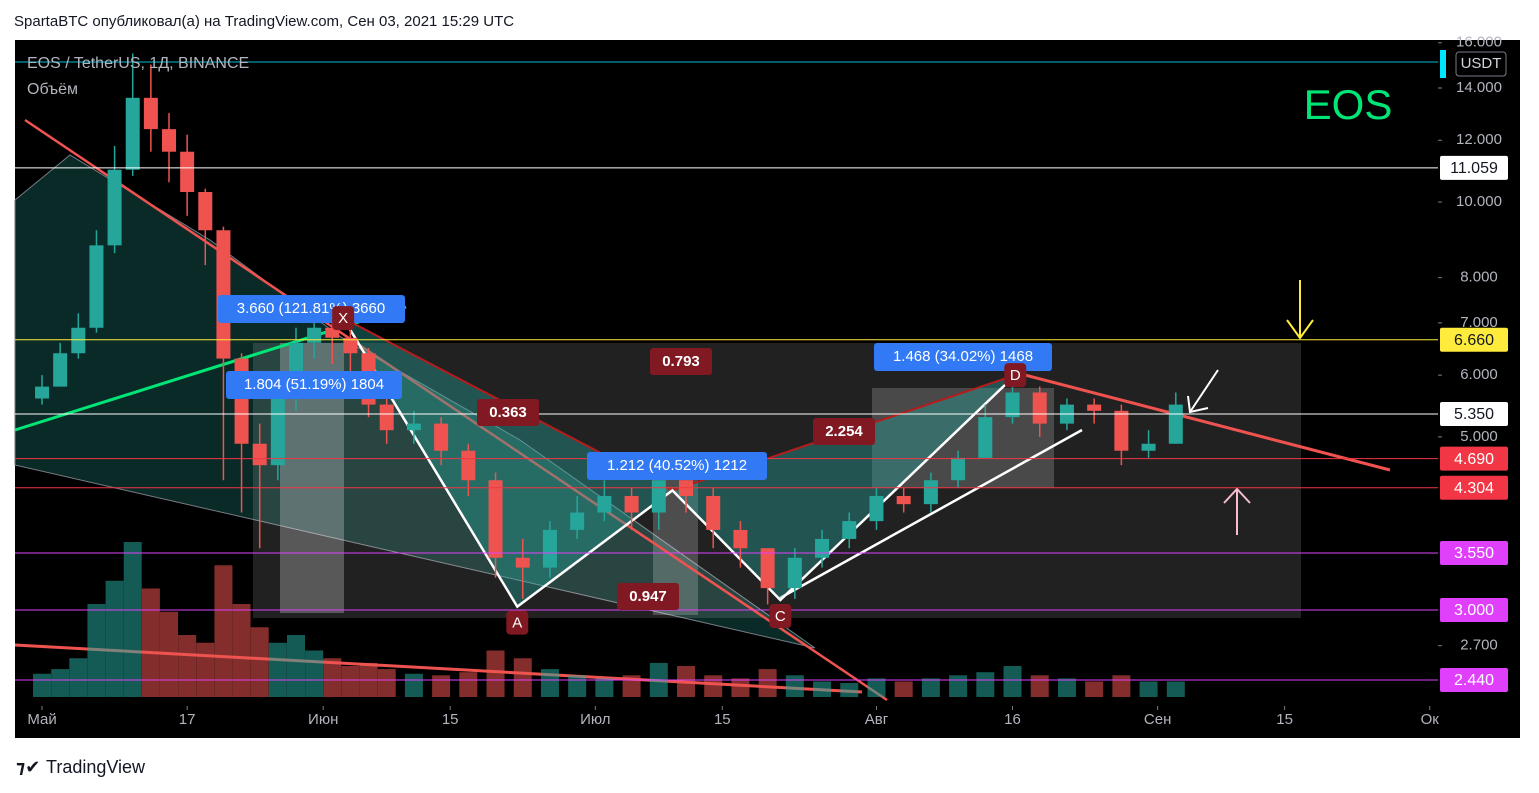  What do you see at coordinates (1479, 201) in the screenshot?
I see `y-tick-label: 10.000` at bounding box center [1479, 201].